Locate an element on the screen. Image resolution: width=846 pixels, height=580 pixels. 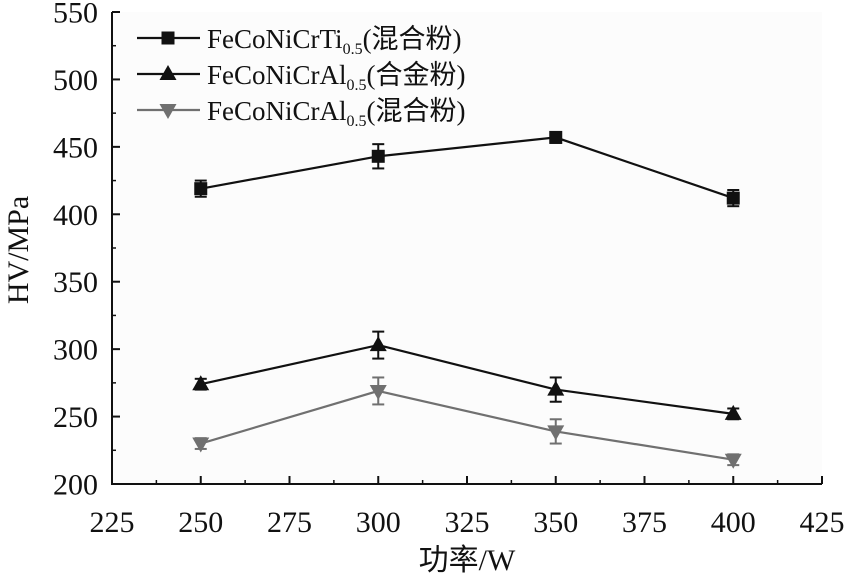
y-tick-label: 250 is located at coordinates (75, 417).